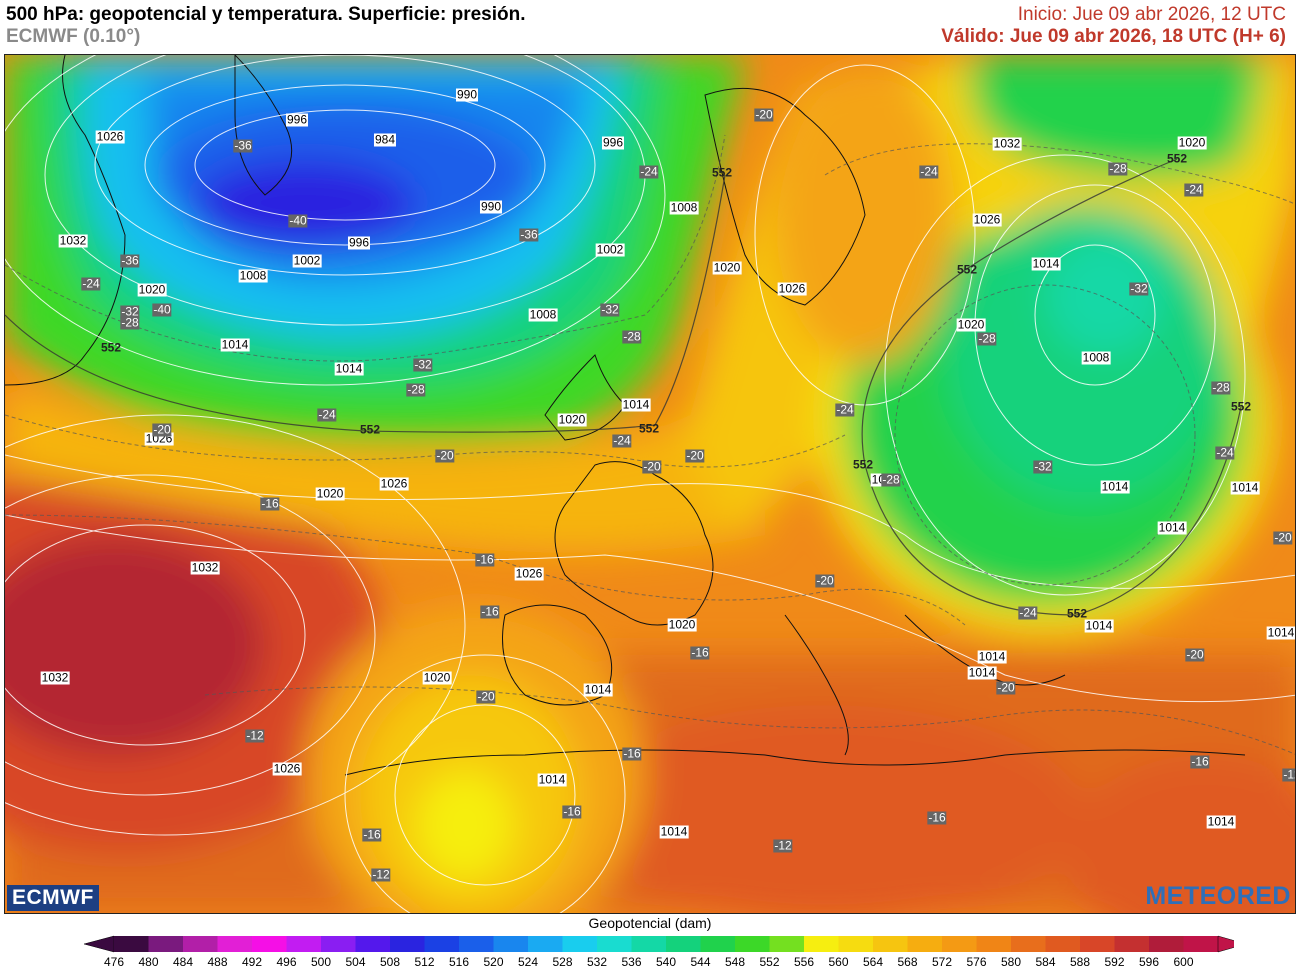  I want to click on scale-tick-label: 552, so click(769, 962).